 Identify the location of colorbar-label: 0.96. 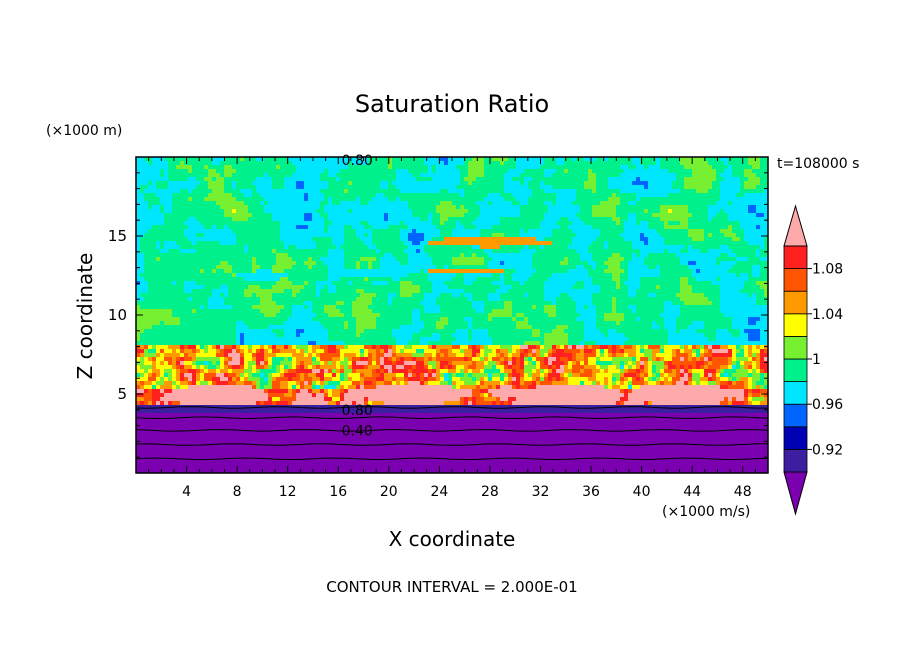
(827, 405).